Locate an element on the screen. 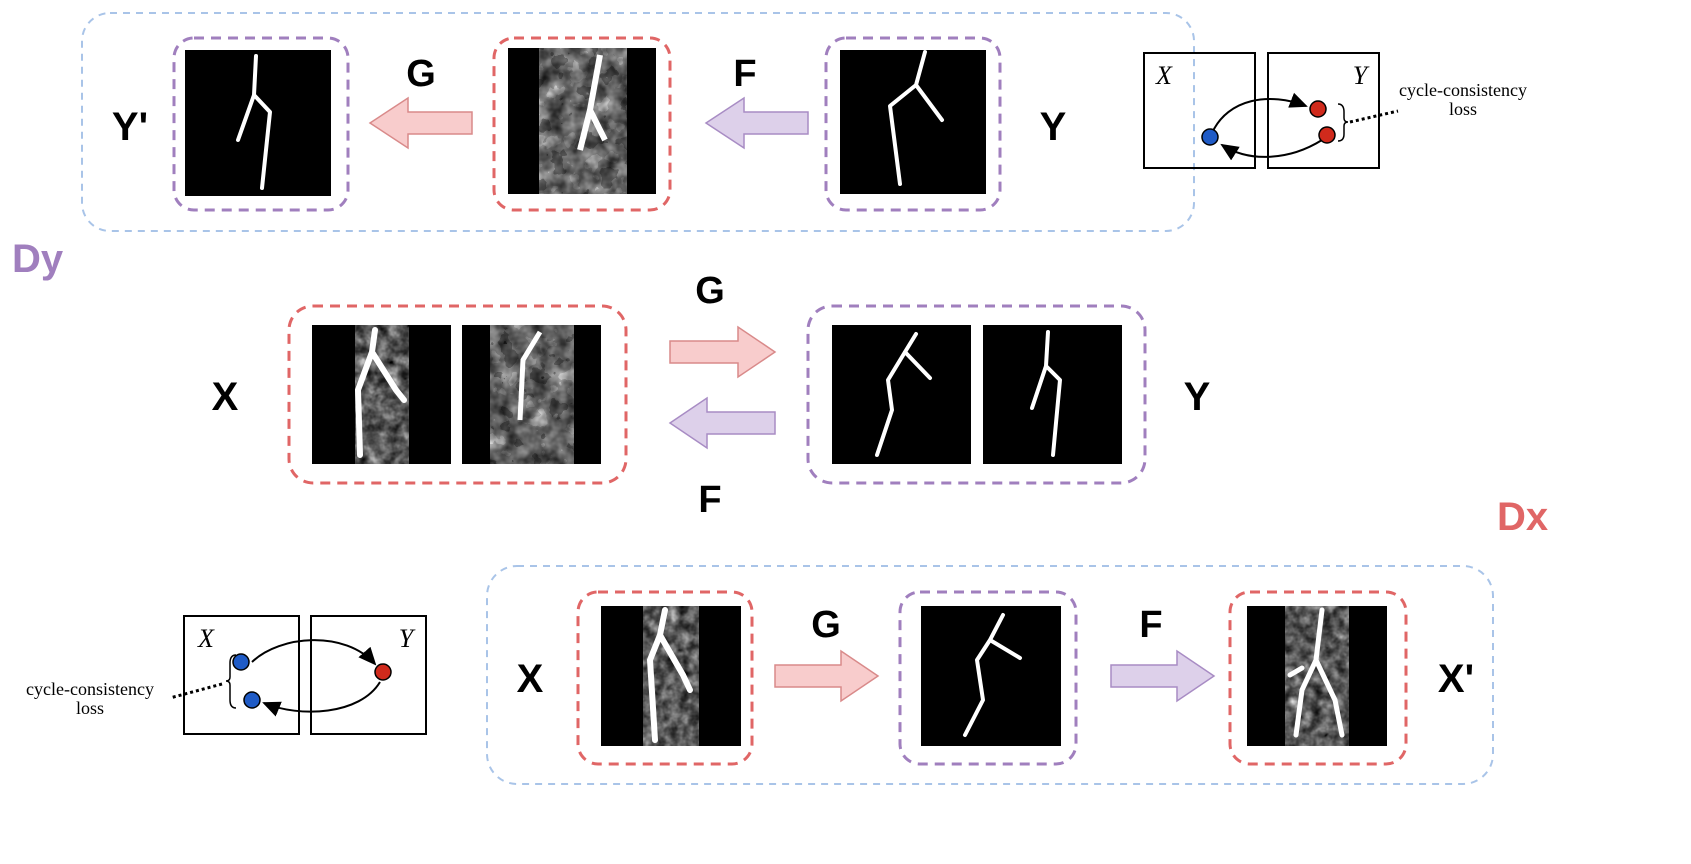 This screenshot has height=864, width=1691. x-label-middle: X is located at coordinates (225, 397).